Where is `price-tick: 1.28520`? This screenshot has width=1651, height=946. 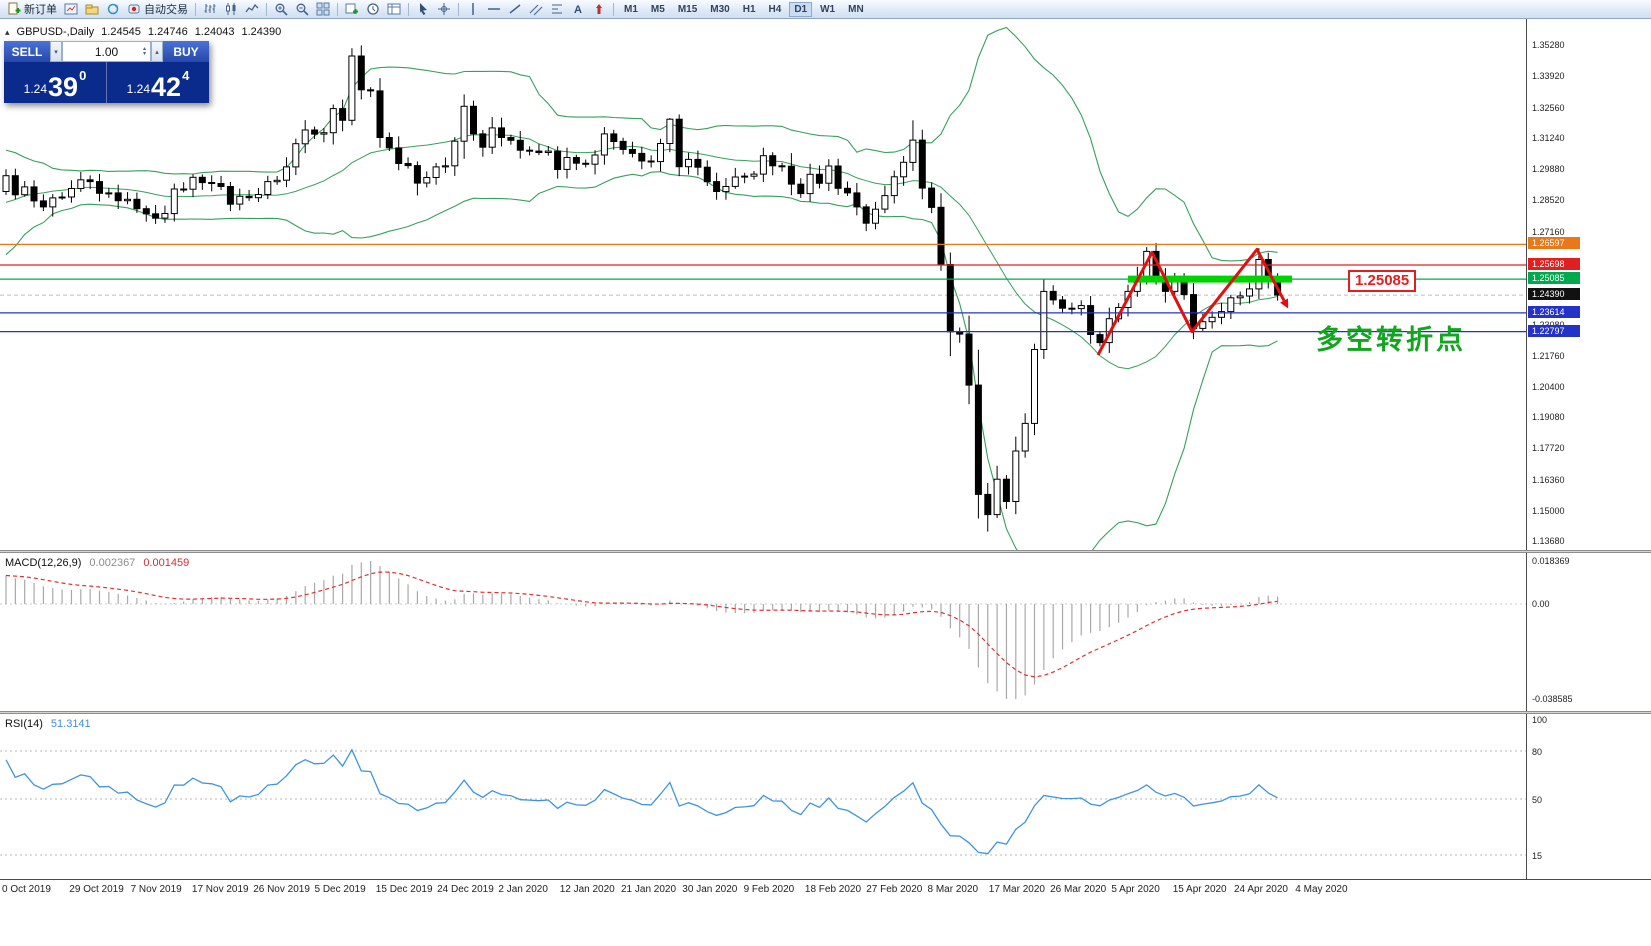 price-tick: 1.28520 is located at coordinates (1548, 200).